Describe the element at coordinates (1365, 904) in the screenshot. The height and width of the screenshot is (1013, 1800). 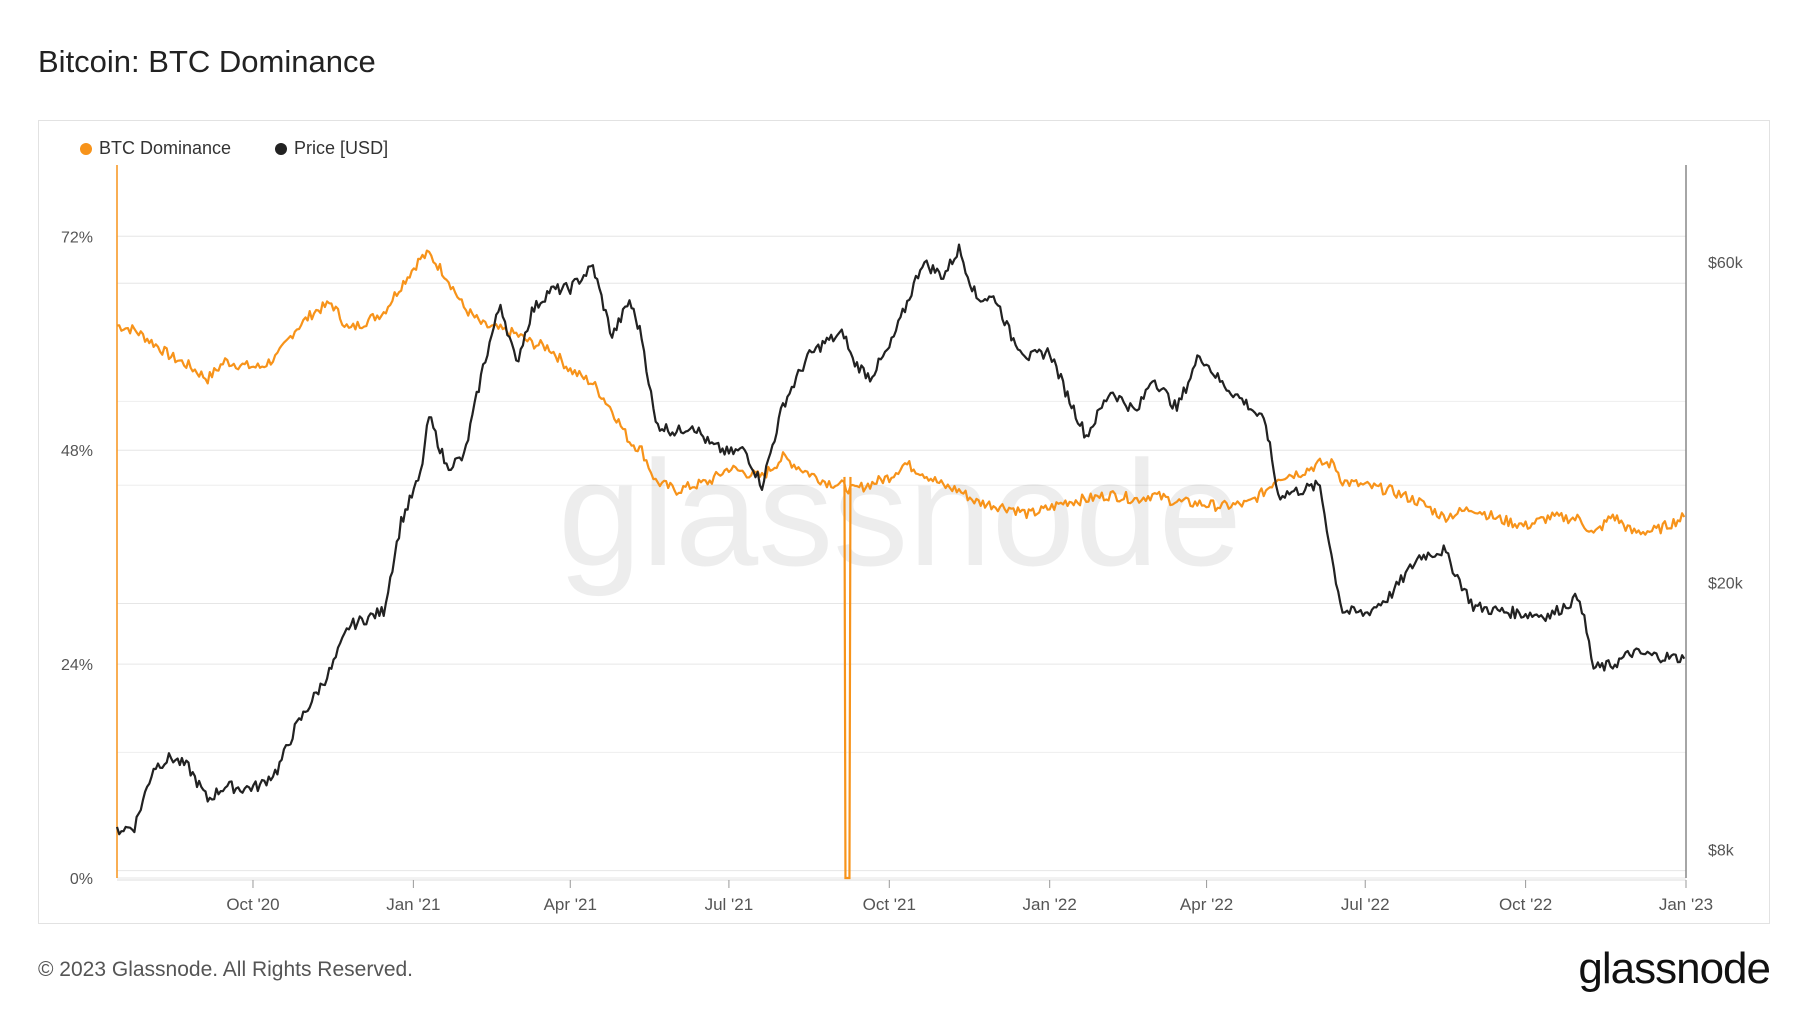
I see `x-tick-label: Jul '22` at that location.